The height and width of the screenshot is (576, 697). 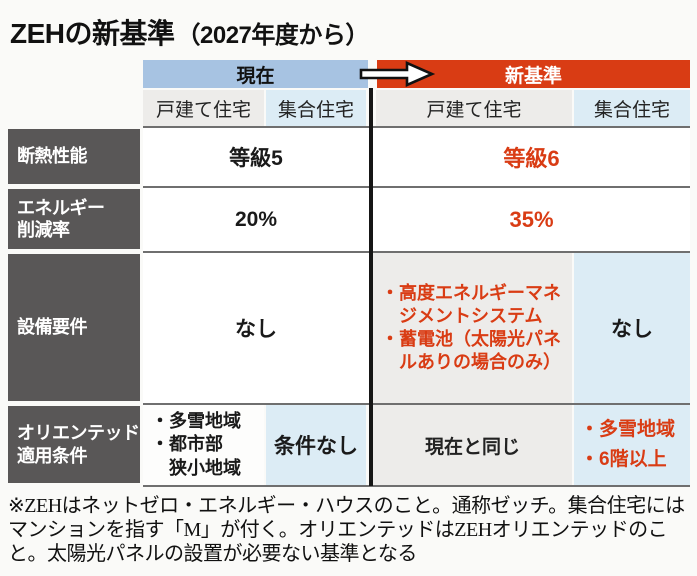 I want to click on colhead-new-detached: 戸建て住宅, so click(x=474, y=108).